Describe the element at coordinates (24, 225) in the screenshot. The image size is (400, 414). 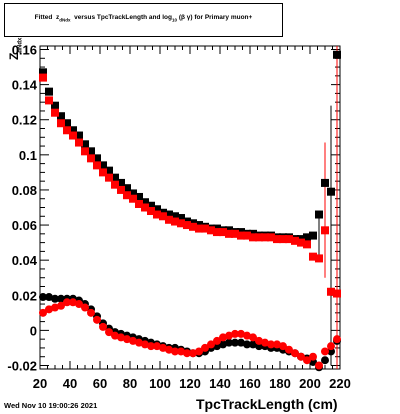
I see `y-tick-label: 0.06` at that location.